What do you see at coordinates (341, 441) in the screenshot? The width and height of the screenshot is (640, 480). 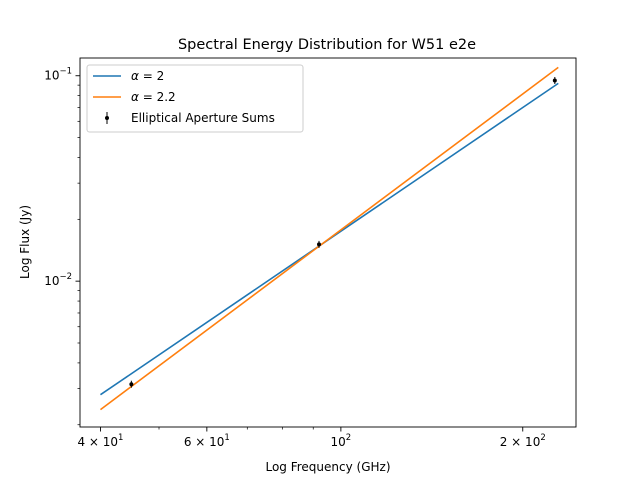 I see `x-tick-label-2: 102` at bounding box center [341, 441].